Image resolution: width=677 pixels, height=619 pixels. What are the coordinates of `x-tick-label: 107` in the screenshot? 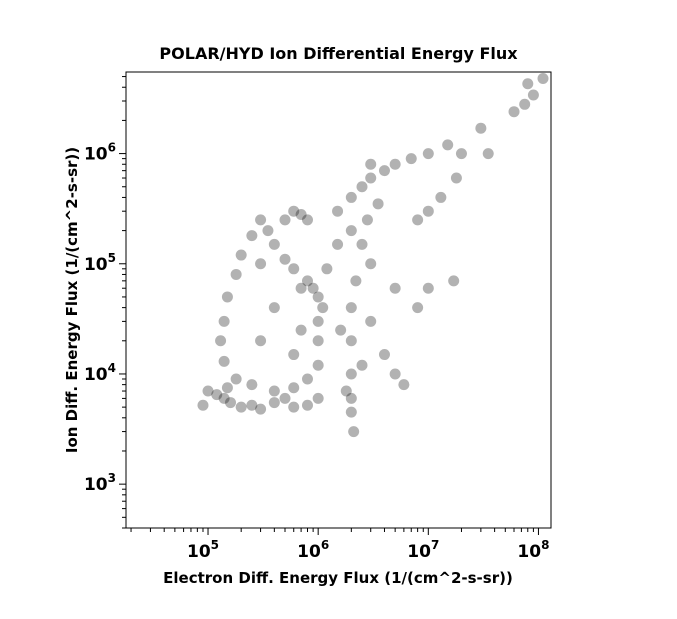 It's located at (423, 550).